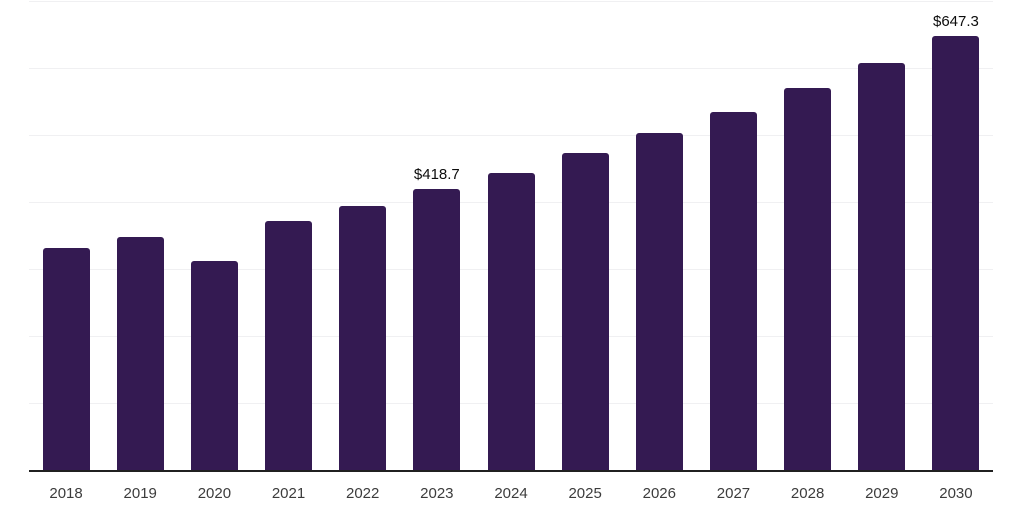  I want to click on bar-2028, so click(808, 278).